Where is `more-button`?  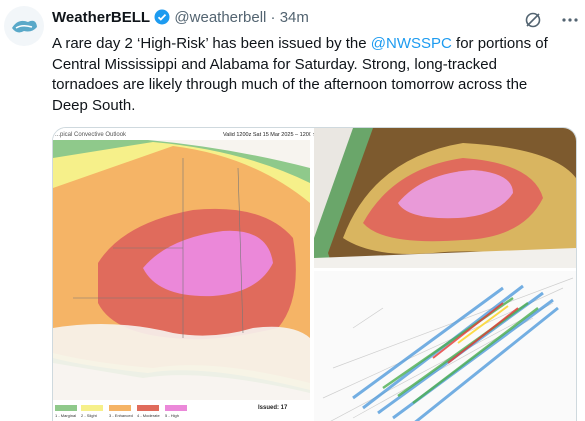
more-button is located at coordinates (570, 20).